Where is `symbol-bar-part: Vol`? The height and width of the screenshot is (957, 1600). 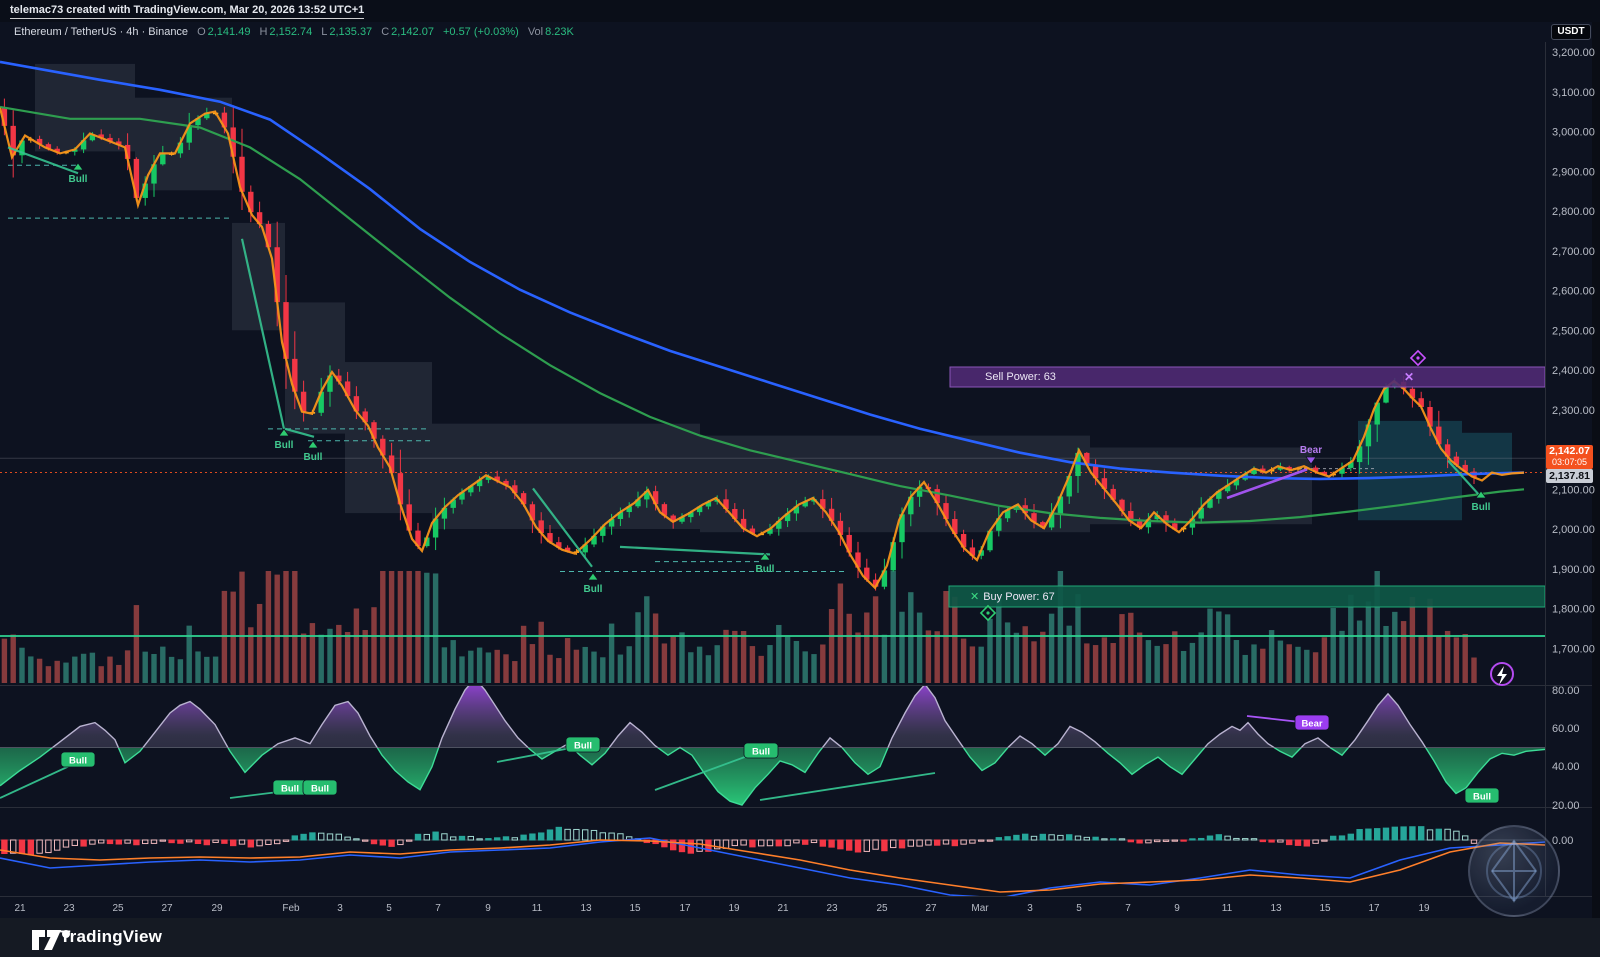
symbol-bar-part: Vol is located at coordinates (535, 32).